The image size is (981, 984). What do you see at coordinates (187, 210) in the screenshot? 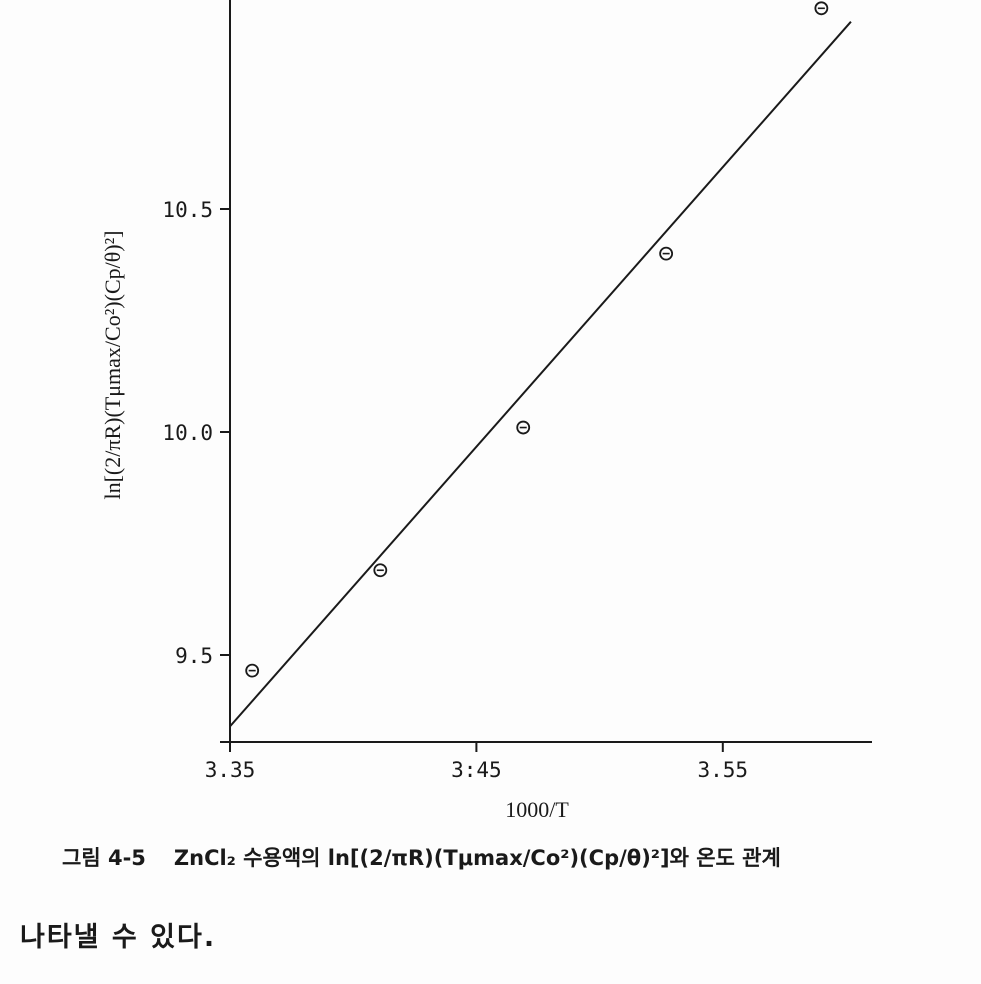
I see `y-tick-label: 10.5` at bounding box center [187, 210].